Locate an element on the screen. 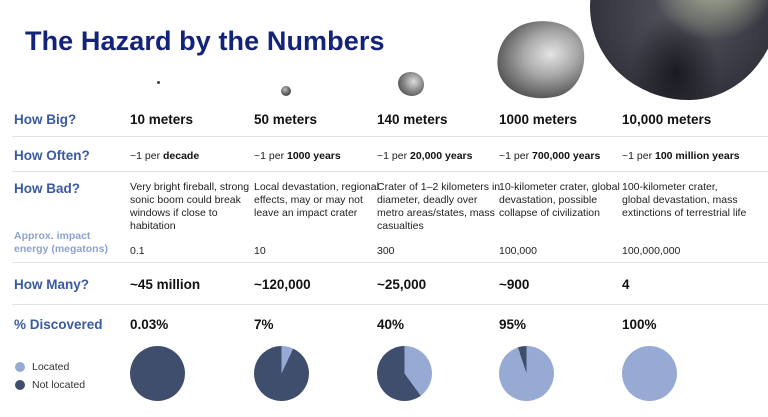  discovered-cell: 7% is located at coordinates (264, 324).